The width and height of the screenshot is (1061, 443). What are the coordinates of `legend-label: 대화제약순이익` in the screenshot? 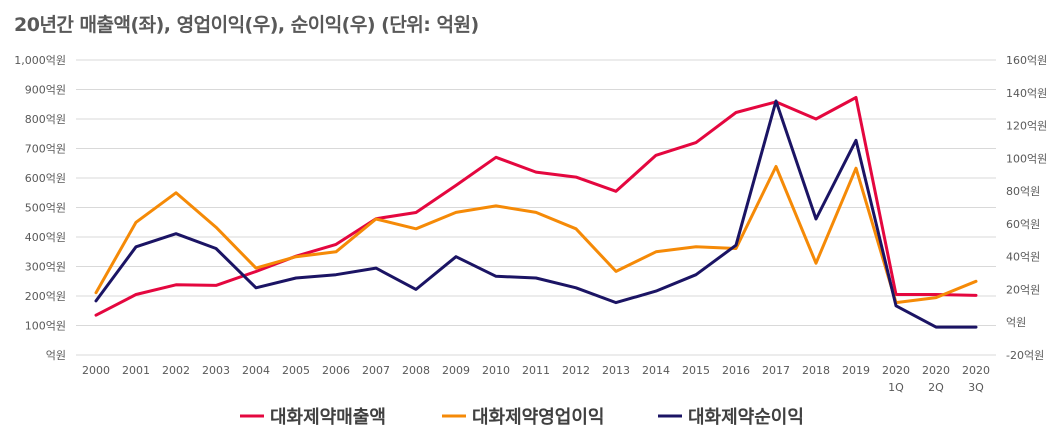 It's located at (746, 417).